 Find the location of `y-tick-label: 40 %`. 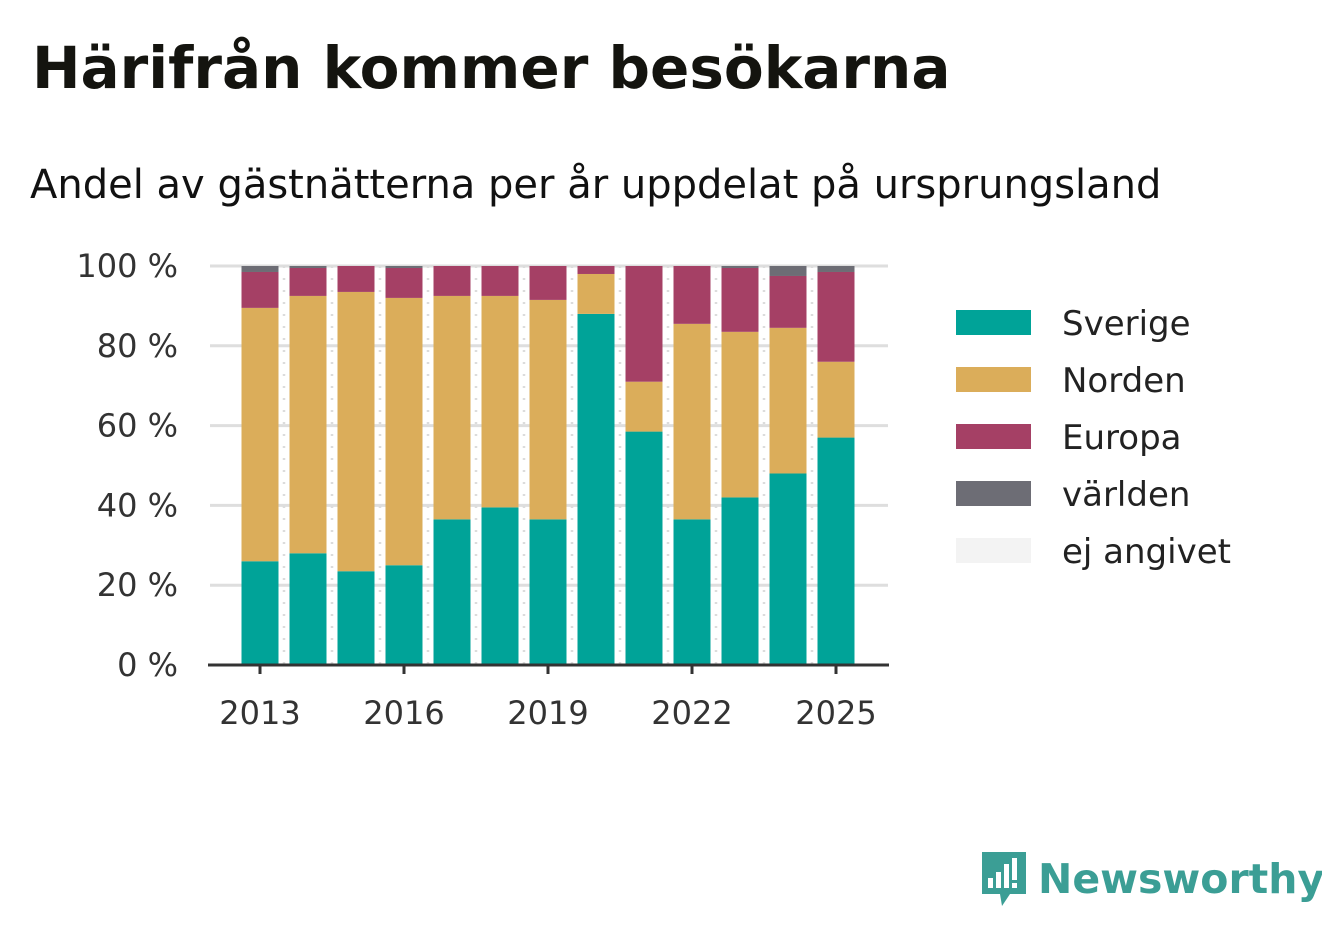

y-tick-label: 40 % is located at coordinates (137, 505).